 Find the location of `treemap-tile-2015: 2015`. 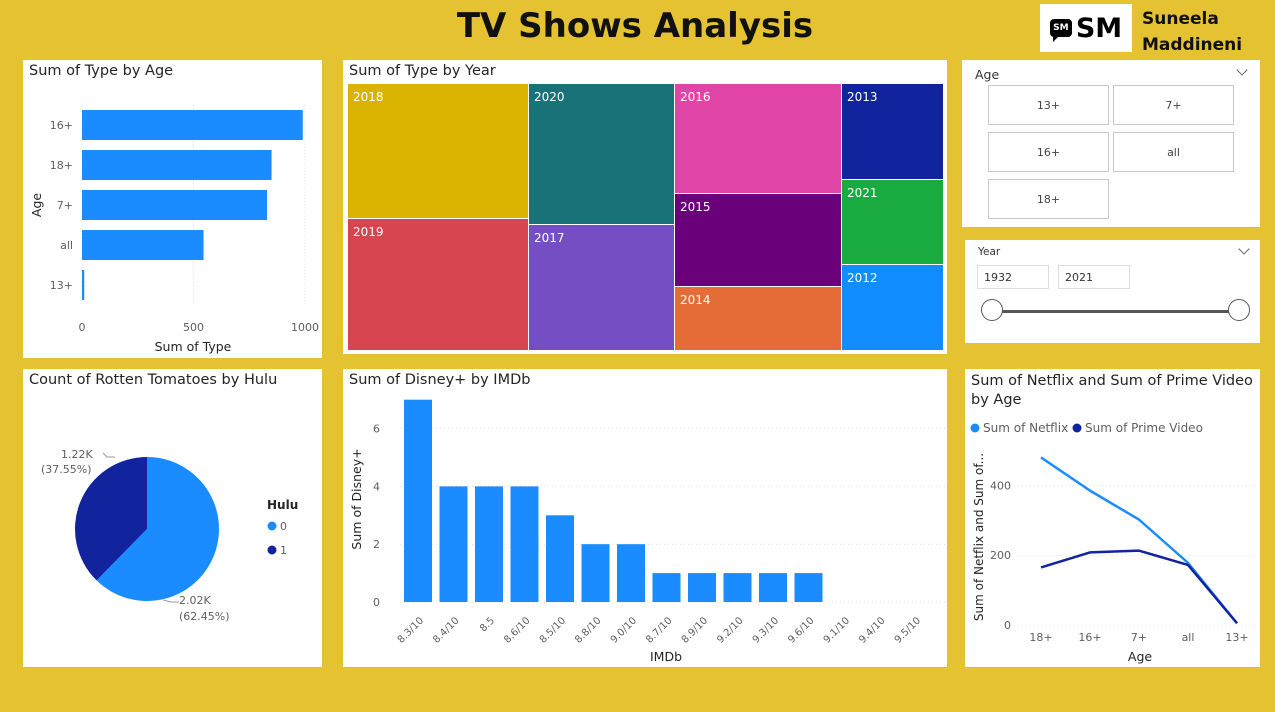

treemap-tile-2015: 2015 is located at coordinates (758, 240).